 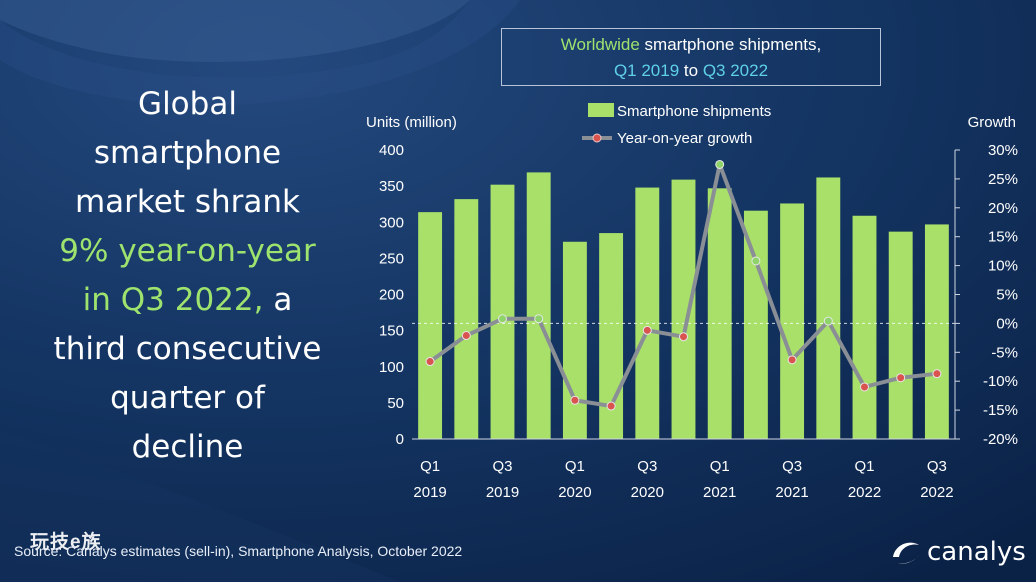 I want to click on y-axis-label: Units (million), so click(x=411, y=122).